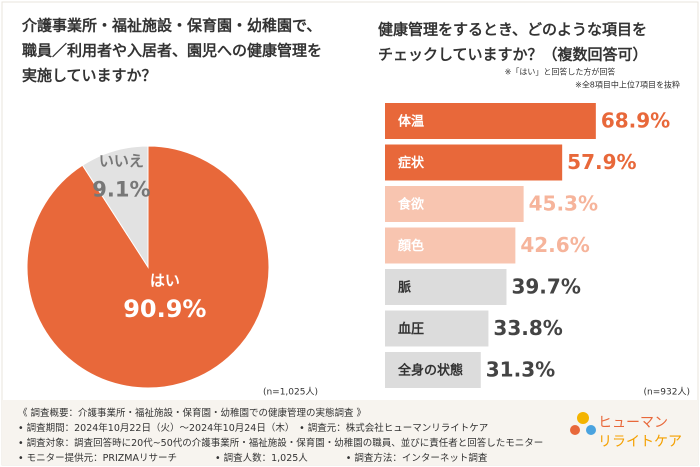 This screenshot has height=467, width=700. Describe the element at coordinates (635, 121) in the screenshot. I see `bar-value-label: 68.9%` at that location.